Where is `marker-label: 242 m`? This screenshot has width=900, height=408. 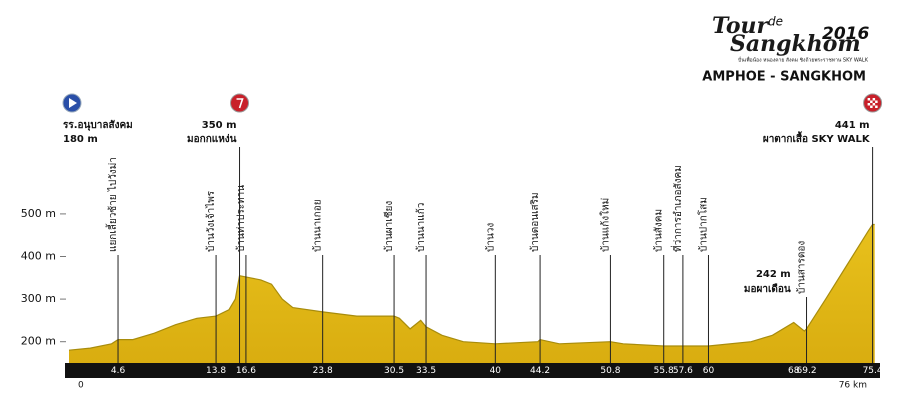
marker-label: 242 m is located at coordinates (773, 274).